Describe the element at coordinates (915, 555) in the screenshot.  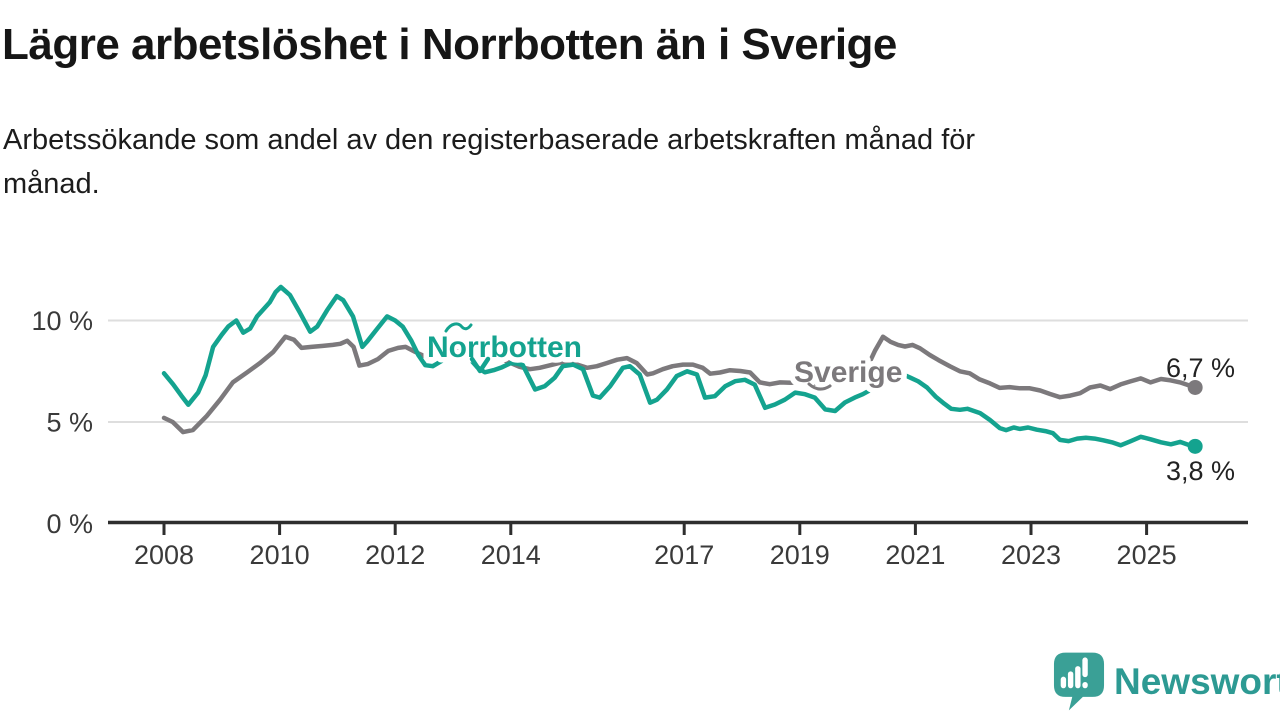
I see `x-tick-label: 2021` at that location.